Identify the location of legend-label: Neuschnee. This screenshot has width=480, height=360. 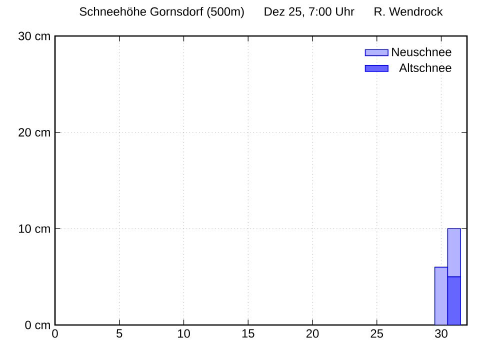
(422, 51).